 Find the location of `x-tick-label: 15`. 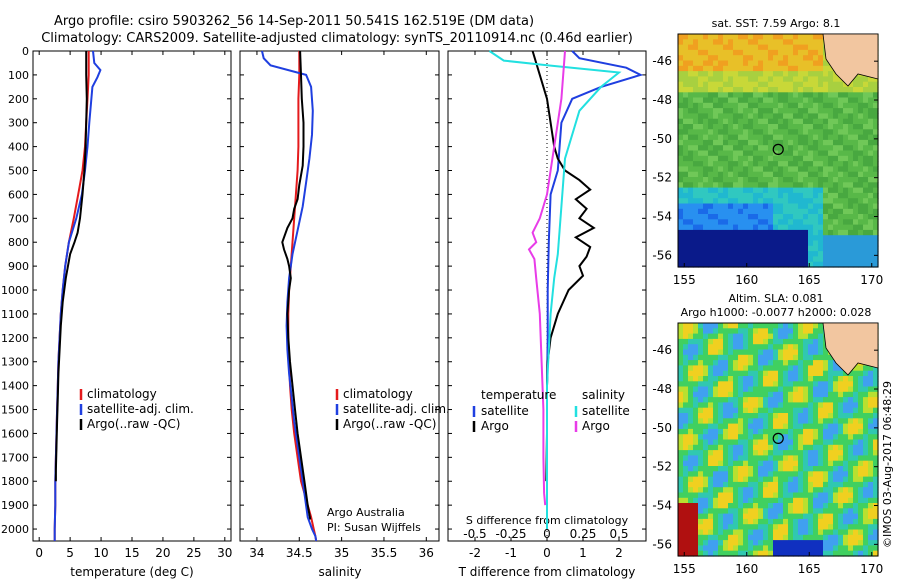

x-tick-label: 15 is located at coordinates (131, 553).